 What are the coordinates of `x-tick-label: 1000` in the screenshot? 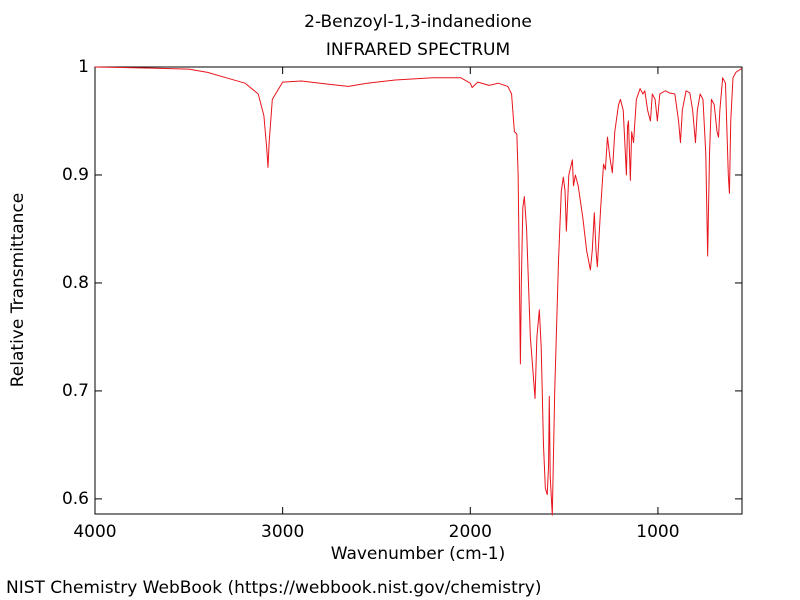 It's located at (657, 532).